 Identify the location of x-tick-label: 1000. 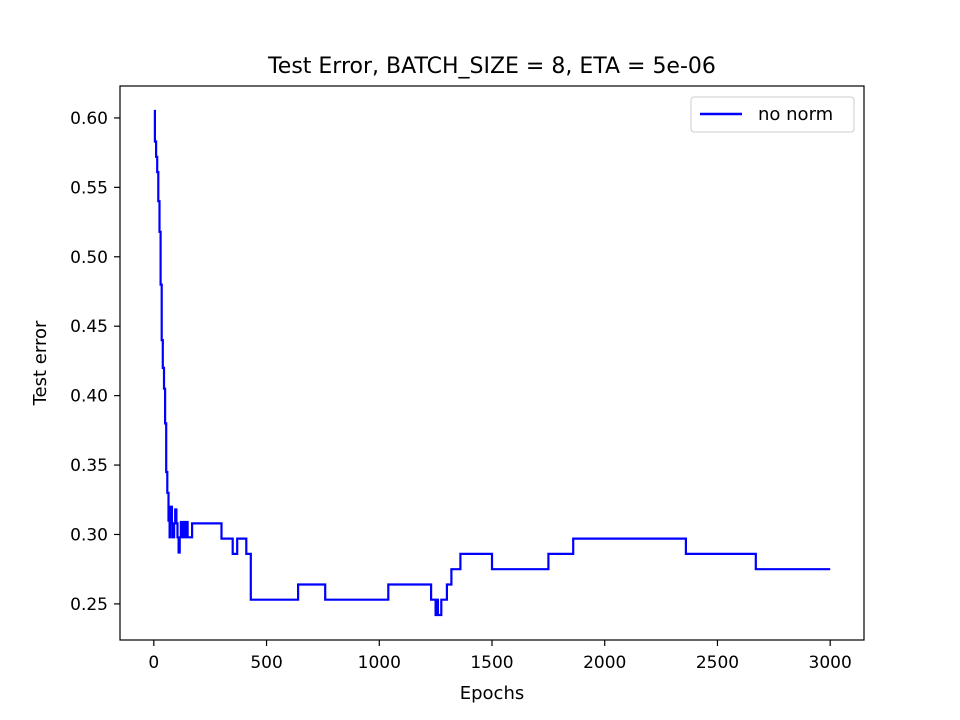
(379, 663).